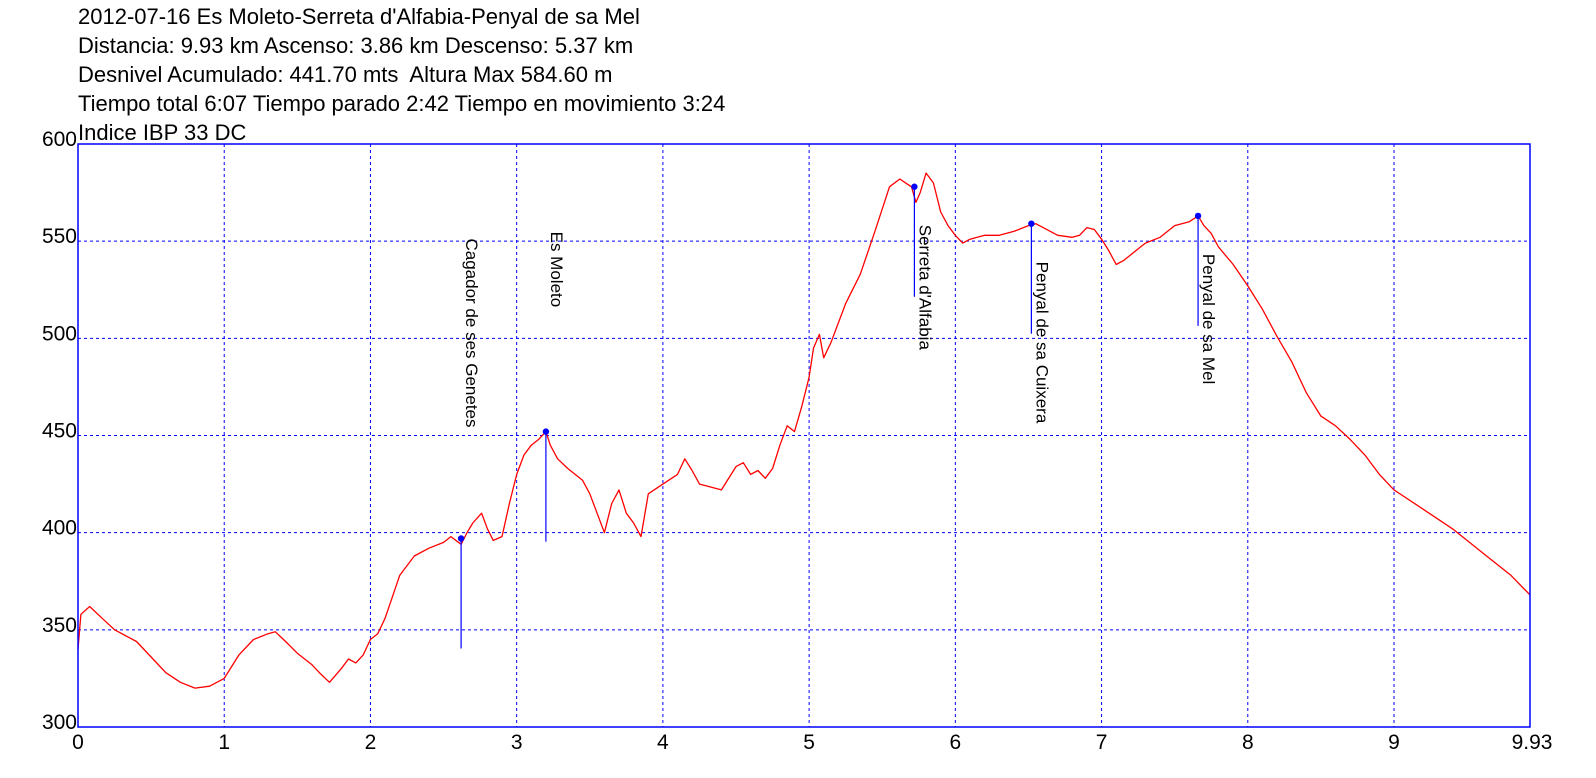 Image resolution: width=1596 pixels, height=778 pixels. I want to click on x-tick-label: 9.93, so click(1532, 742).